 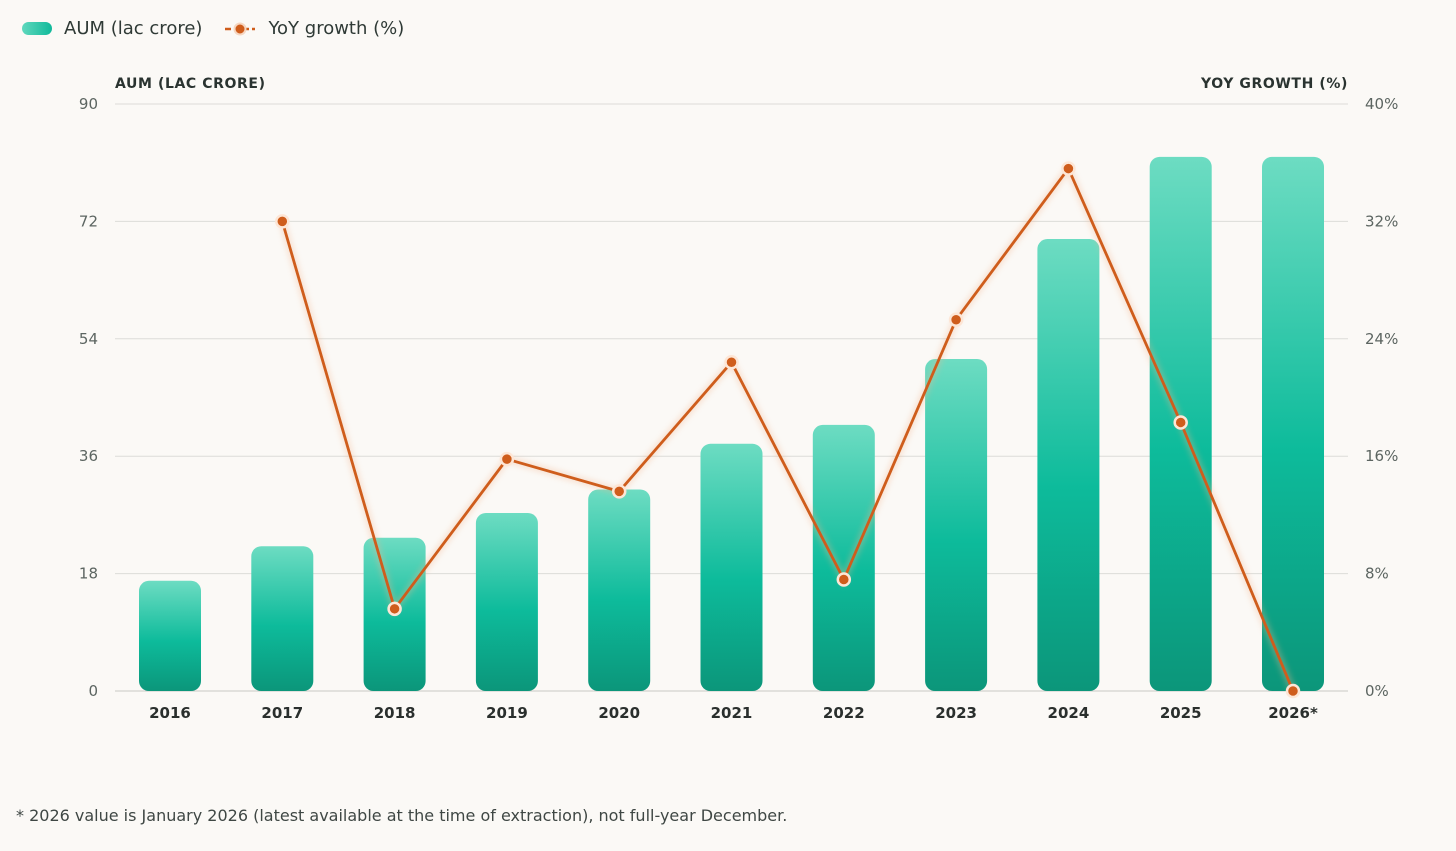 I want to click on left-tick-label: 0, so click(x=93, y=691).